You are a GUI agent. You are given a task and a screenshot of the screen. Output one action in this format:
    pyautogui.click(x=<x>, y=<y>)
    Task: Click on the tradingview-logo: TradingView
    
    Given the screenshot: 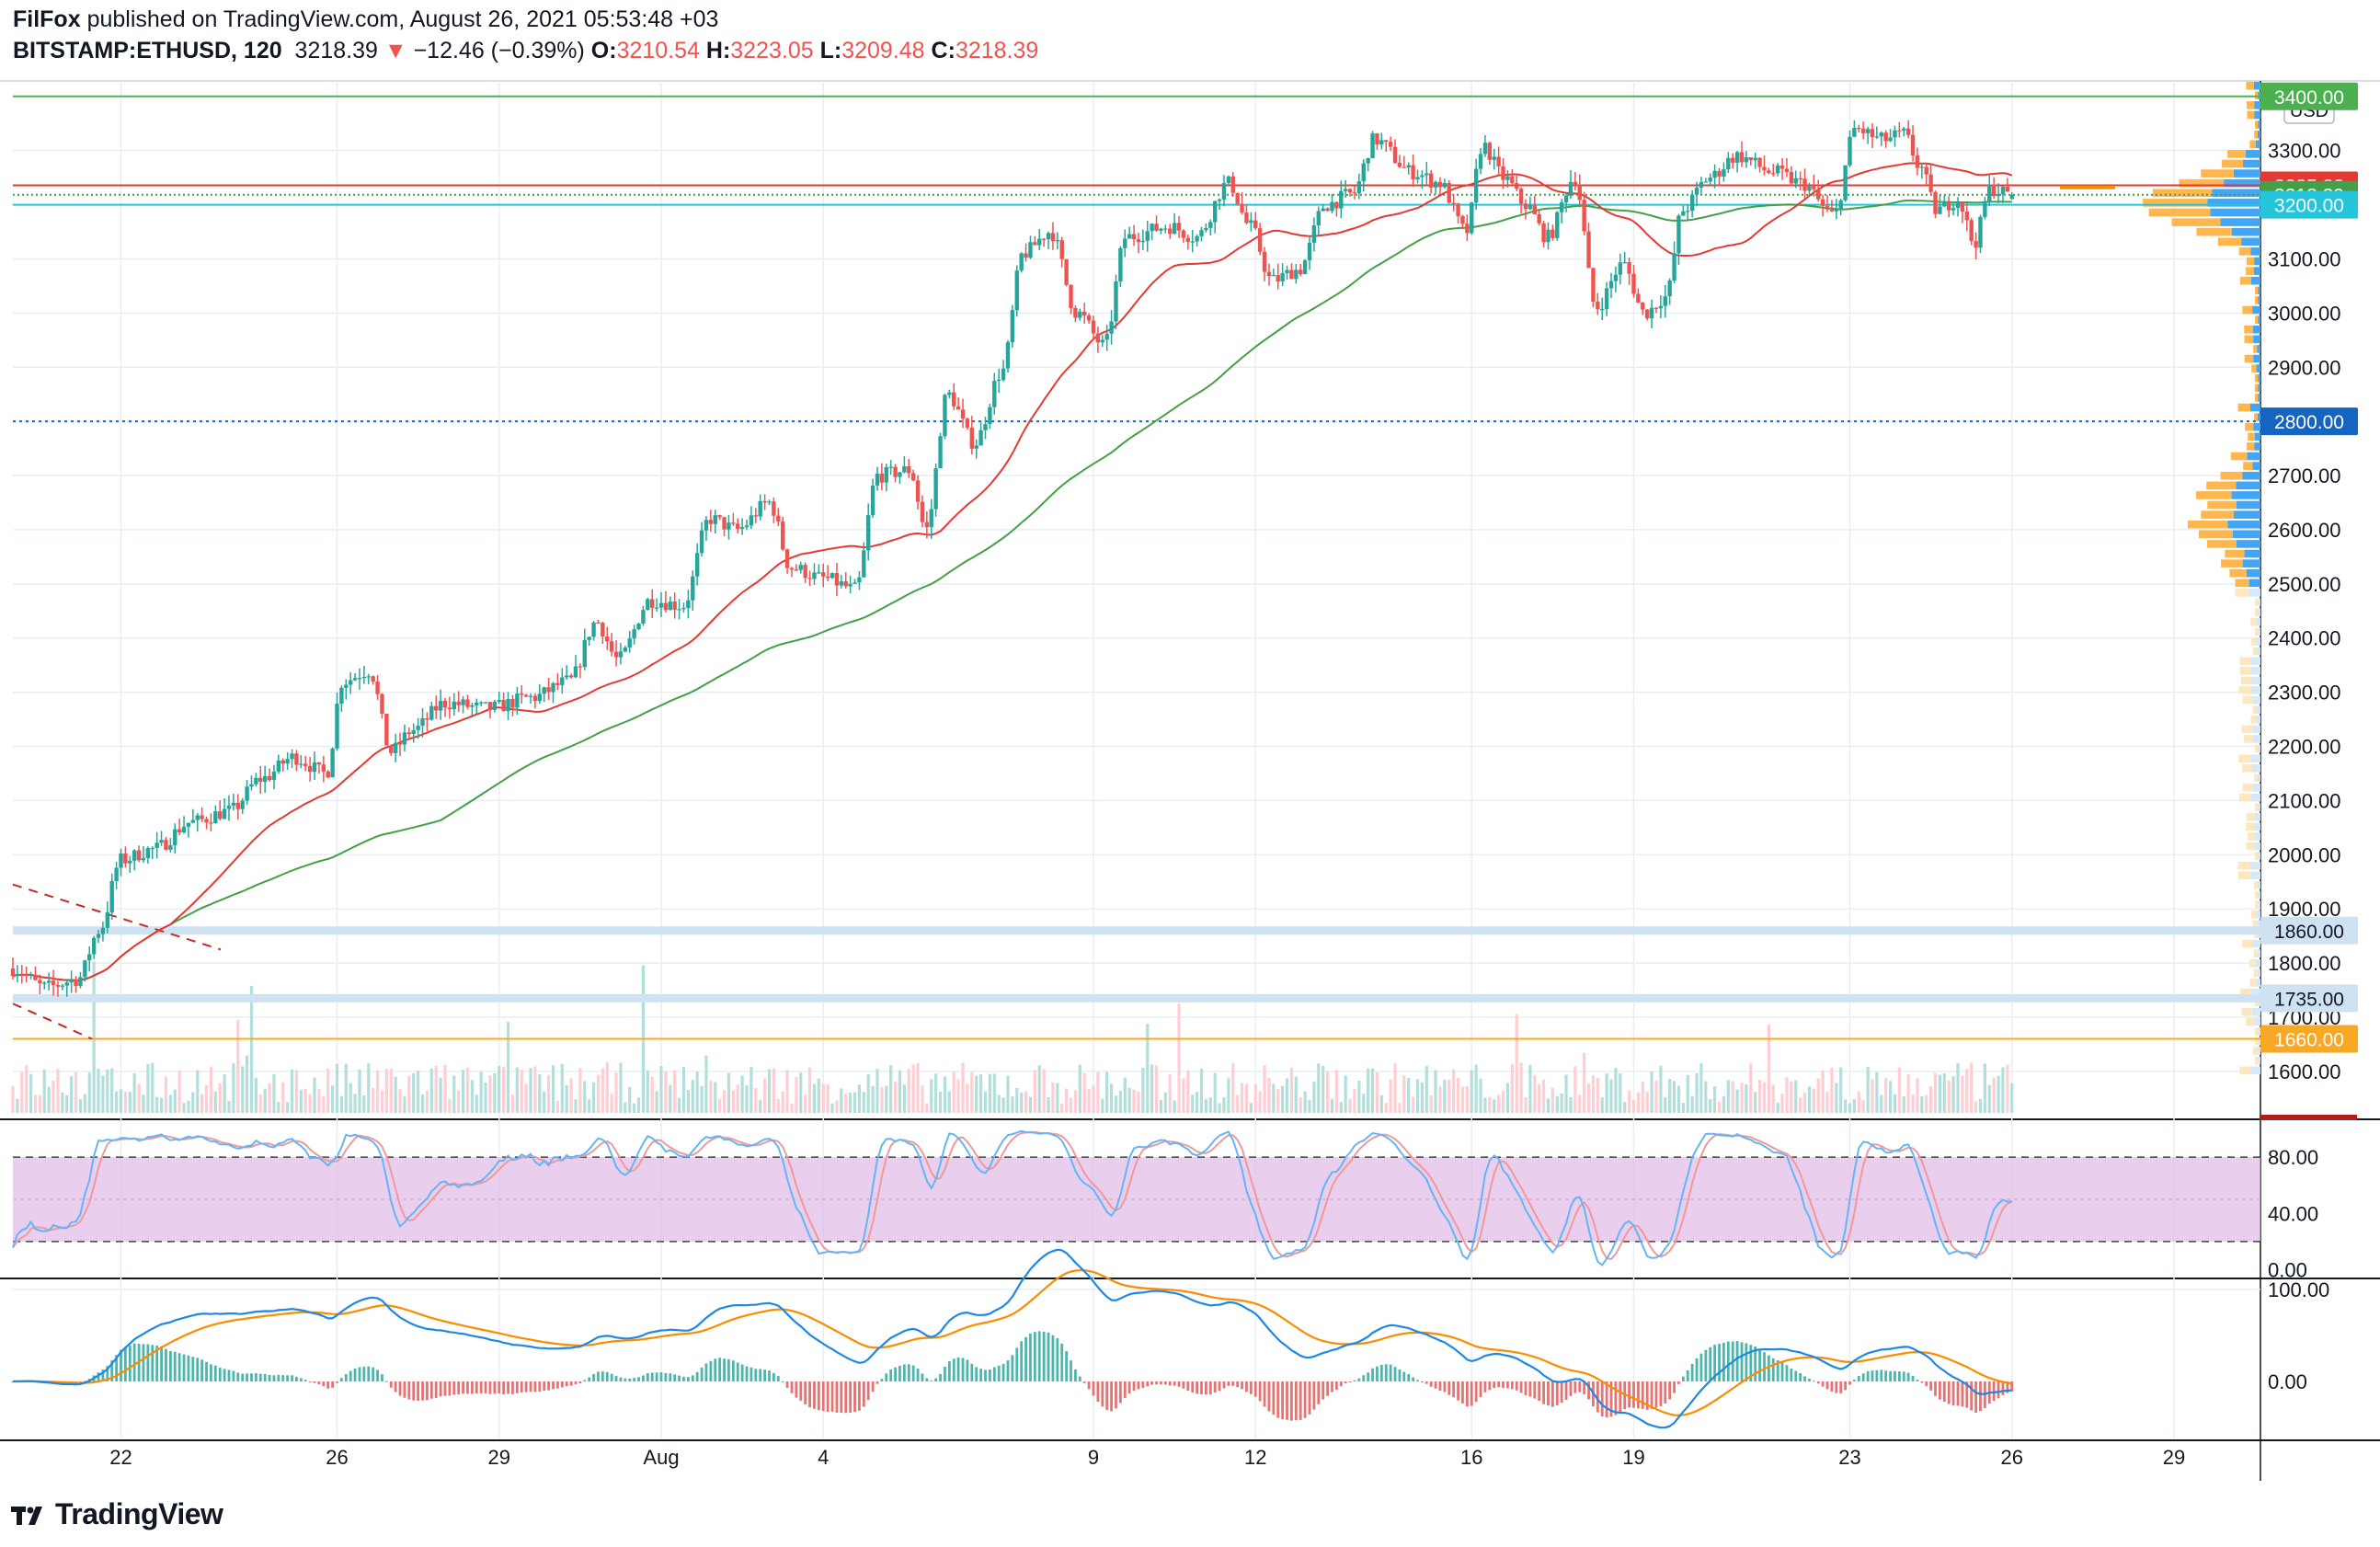 What is the action you would take?
    pyautogui.click(x=117, y=1514)
    